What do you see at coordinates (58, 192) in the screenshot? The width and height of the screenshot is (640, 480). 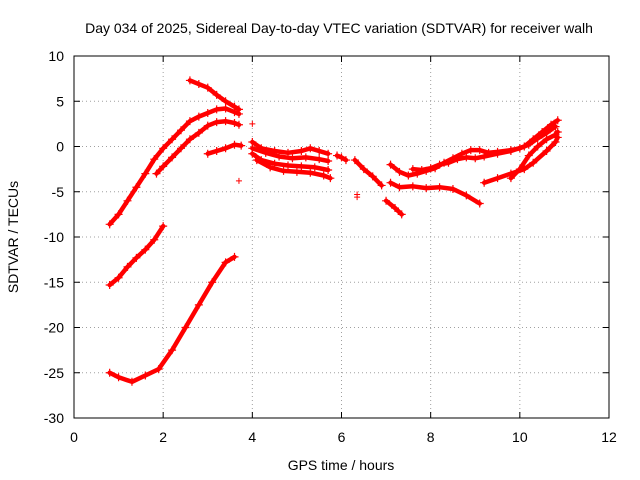 I see `y-tick-label: -5` at bounding box center [58, 192].